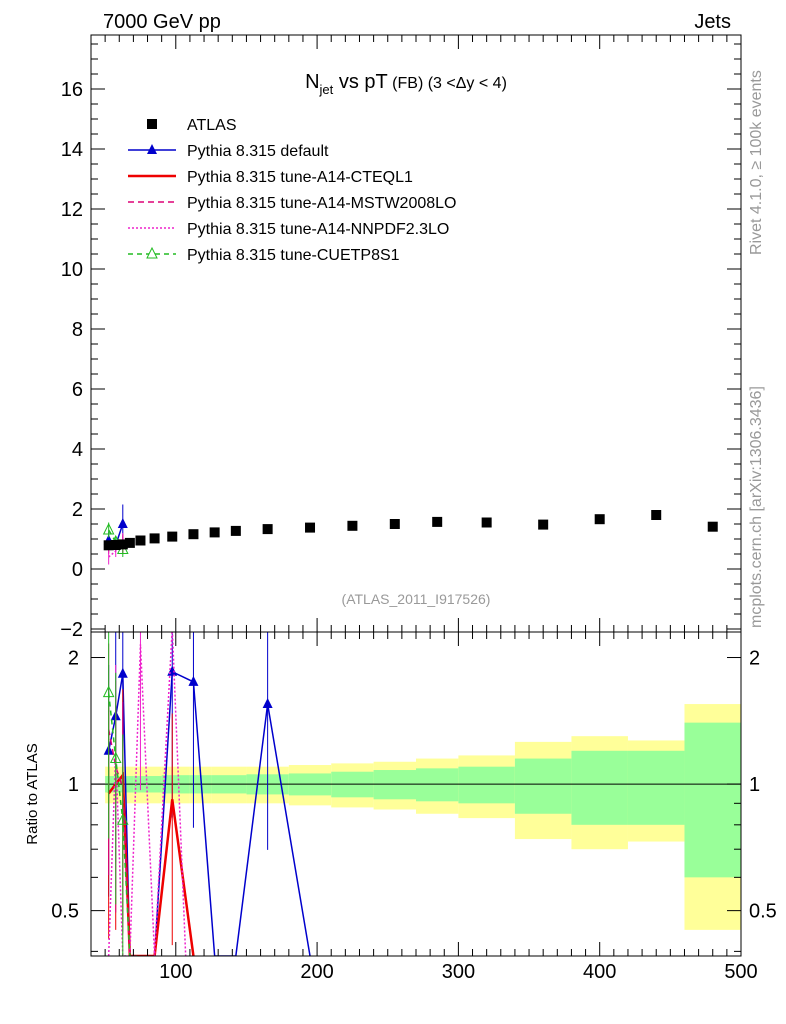 This screenshot has height=1024, width=786. Describe the element at coordinates (756, 162) in the screenshot. I see `rivet-version-label: Rivet 4.1.0, ≥ 100k events` at that location.